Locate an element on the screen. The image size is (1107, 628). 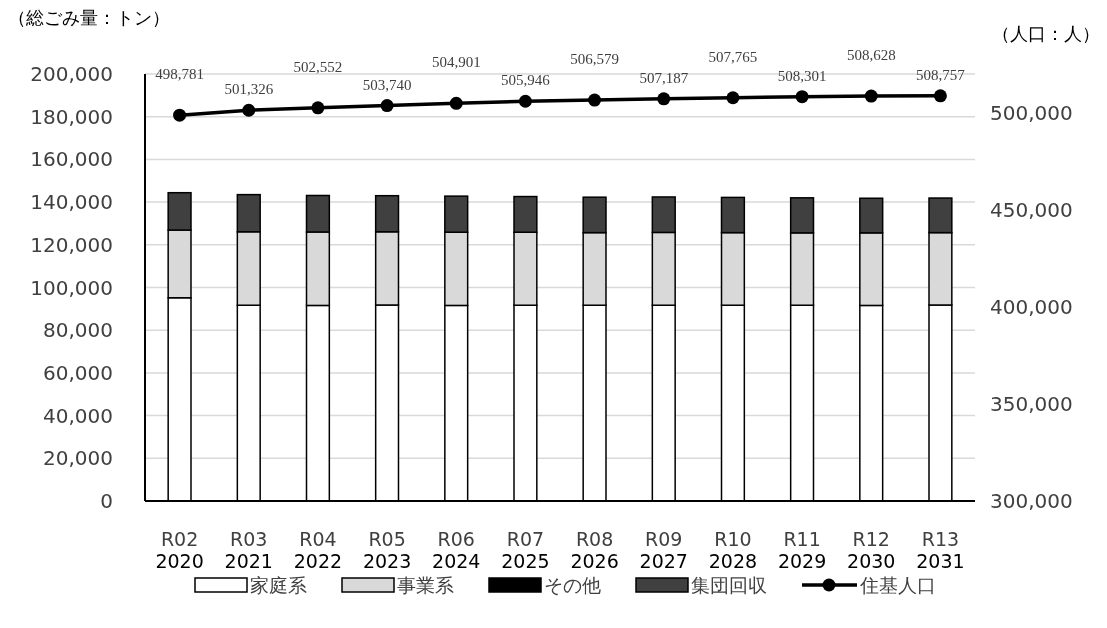
x-tick-label: R02 2020 is located at coordinates (179, 550).